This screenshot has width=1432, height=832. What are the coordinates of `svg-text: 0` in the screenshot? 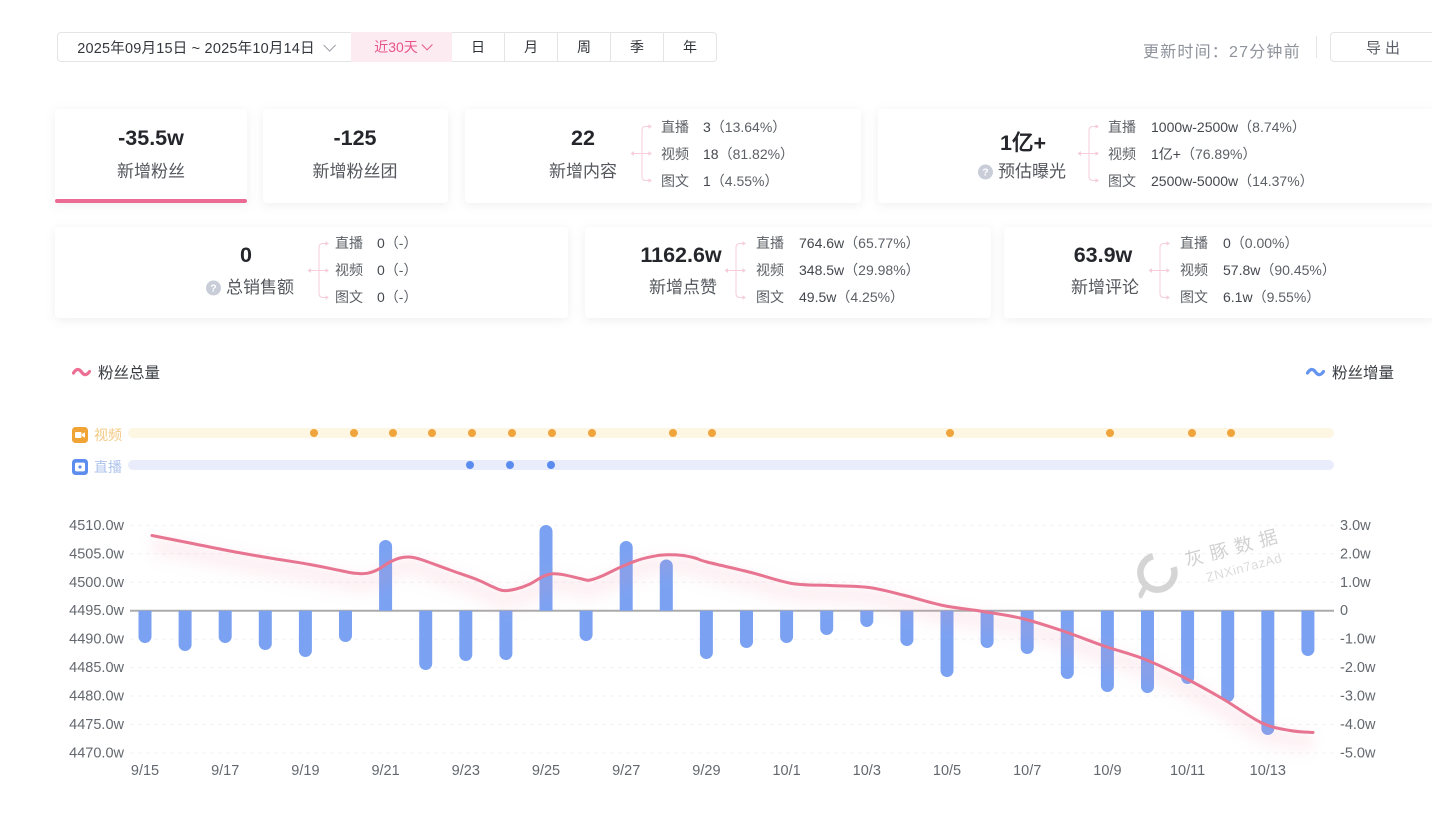 It's located at (1344, 611).